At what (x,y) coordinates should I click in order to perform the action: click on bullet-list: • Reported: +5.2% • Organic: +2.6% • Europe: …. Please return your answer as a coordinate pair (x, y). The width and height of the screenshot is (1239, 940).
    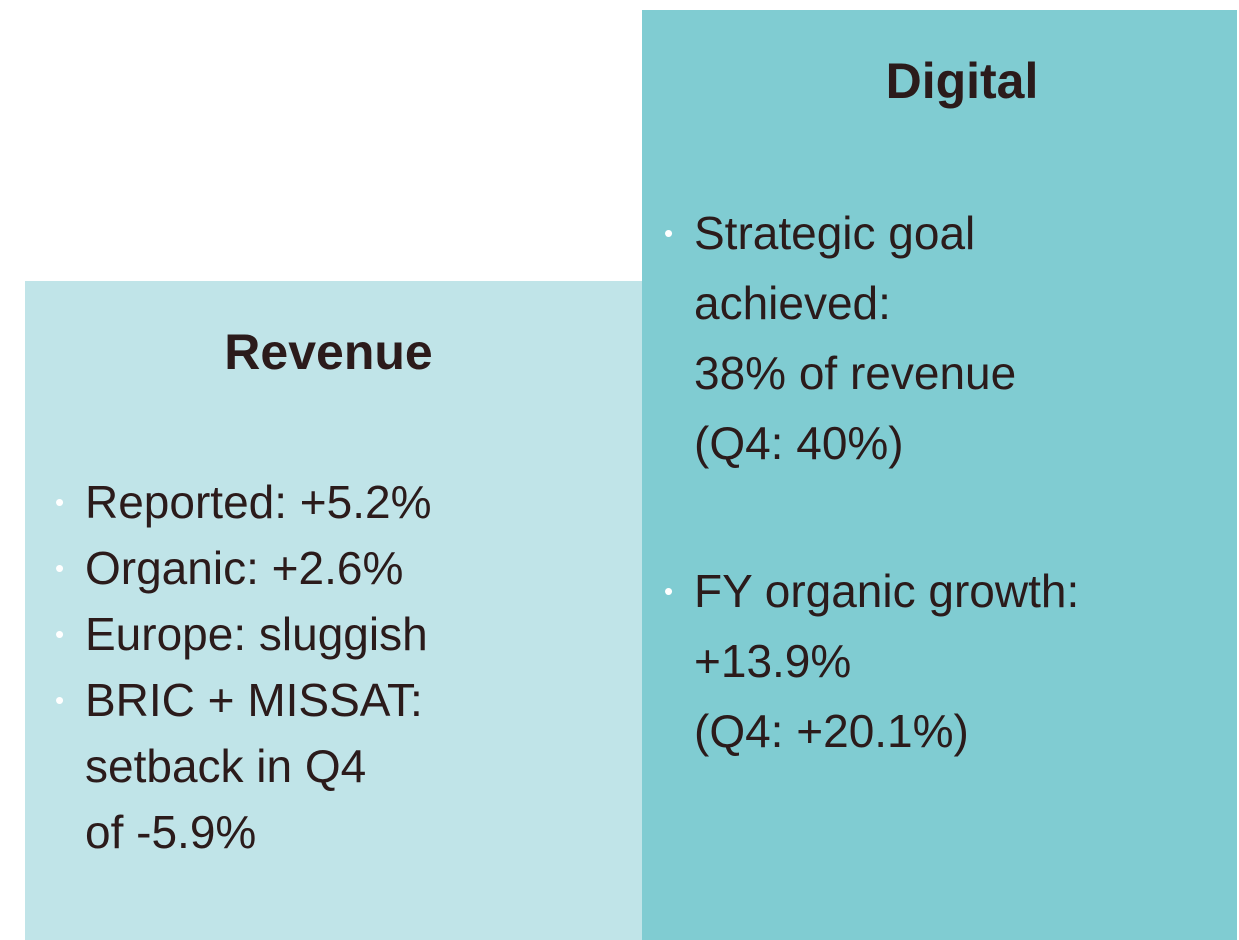
    Looking at the image, I should click on (243, 667).